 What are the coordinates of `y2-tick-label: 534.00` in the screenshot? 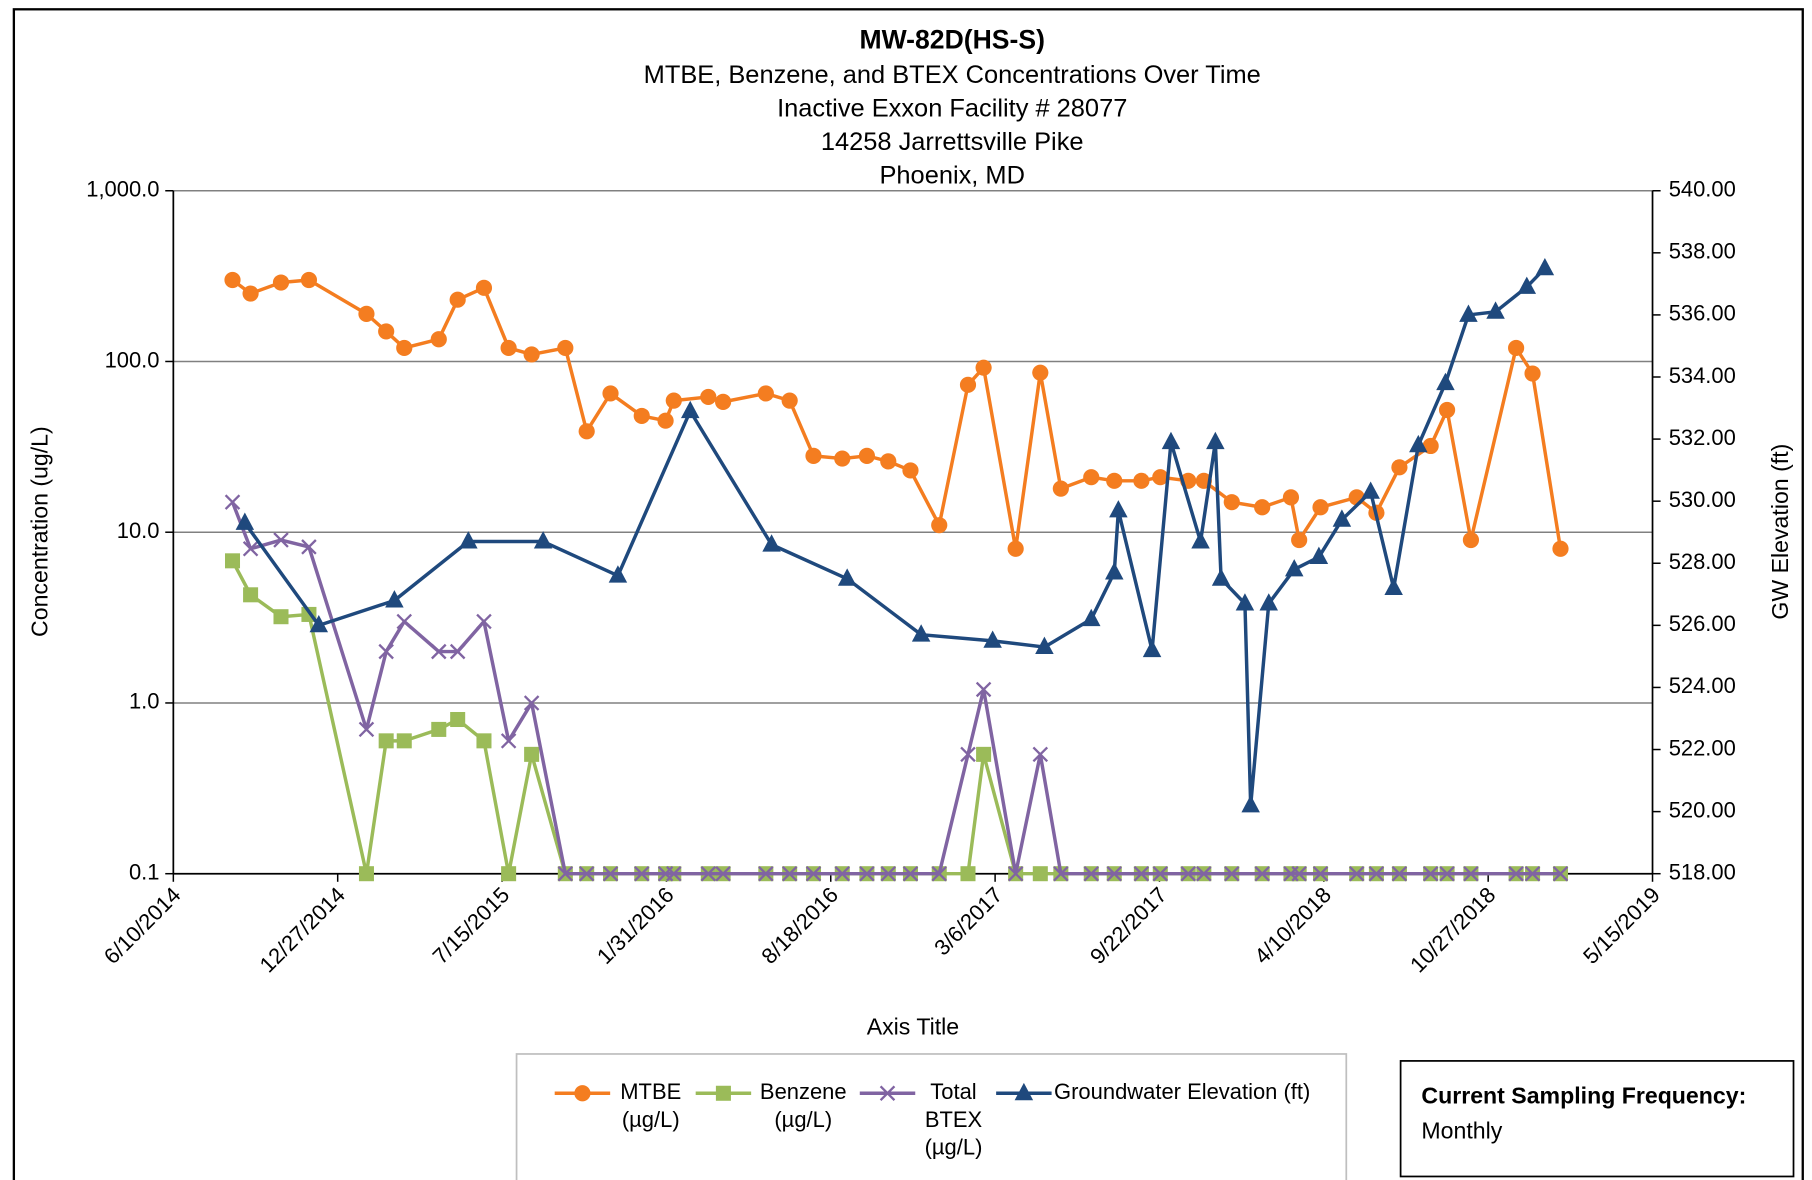 It's located at (1702, 375).